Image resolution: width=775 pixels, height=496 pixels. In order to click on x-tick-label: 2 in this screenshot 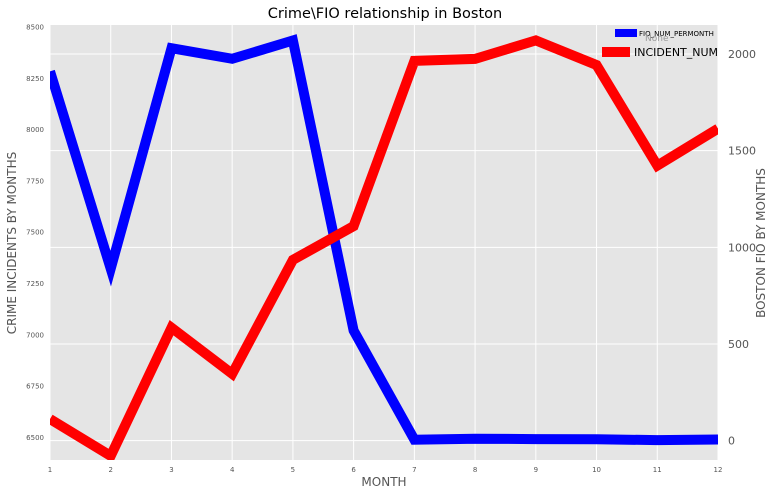, I will do `click(110, 470)`.